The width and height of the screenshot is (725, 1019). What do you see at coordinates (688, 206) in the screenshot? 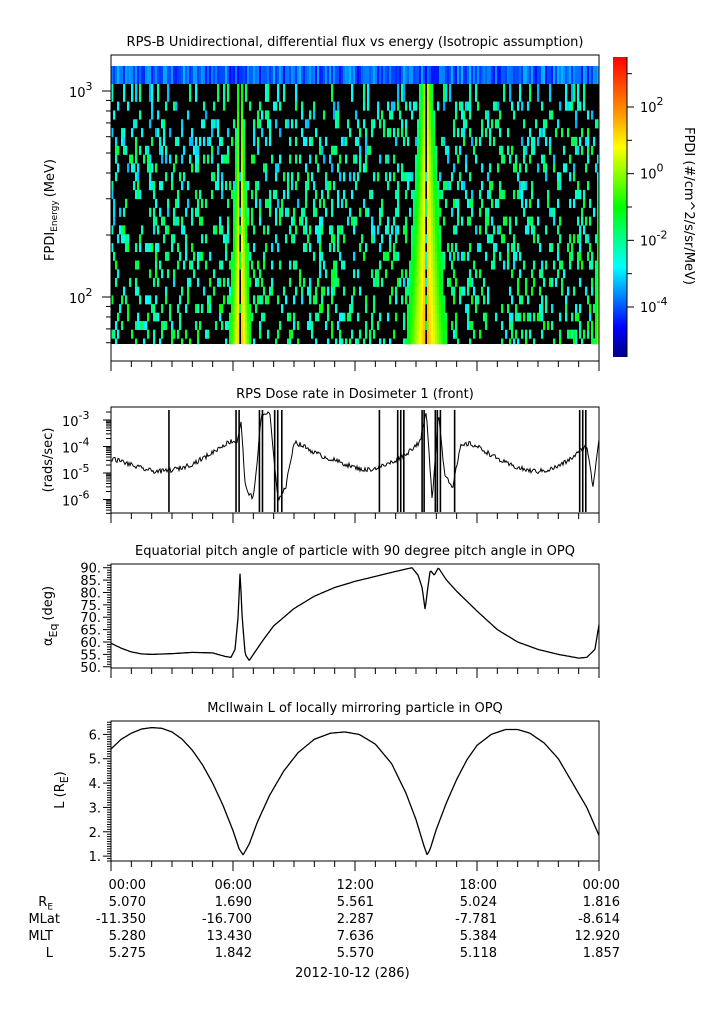
I see `colorbar-label: FPDI (#/cm^2/s/sr/MeV)` at bounding box center [688, 206].